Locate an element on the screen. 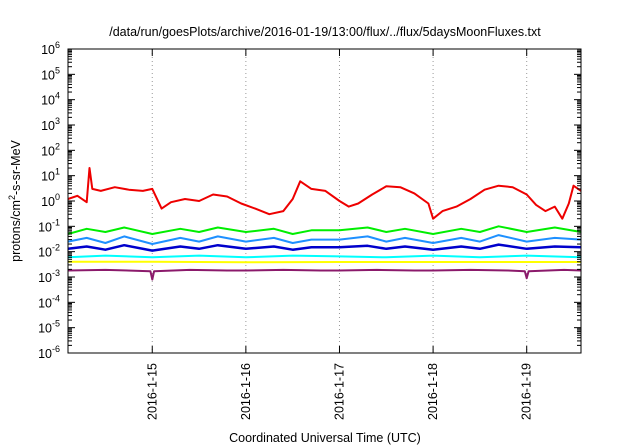  y-tick-label: 10⁻² is located at coordinates (49, 251).